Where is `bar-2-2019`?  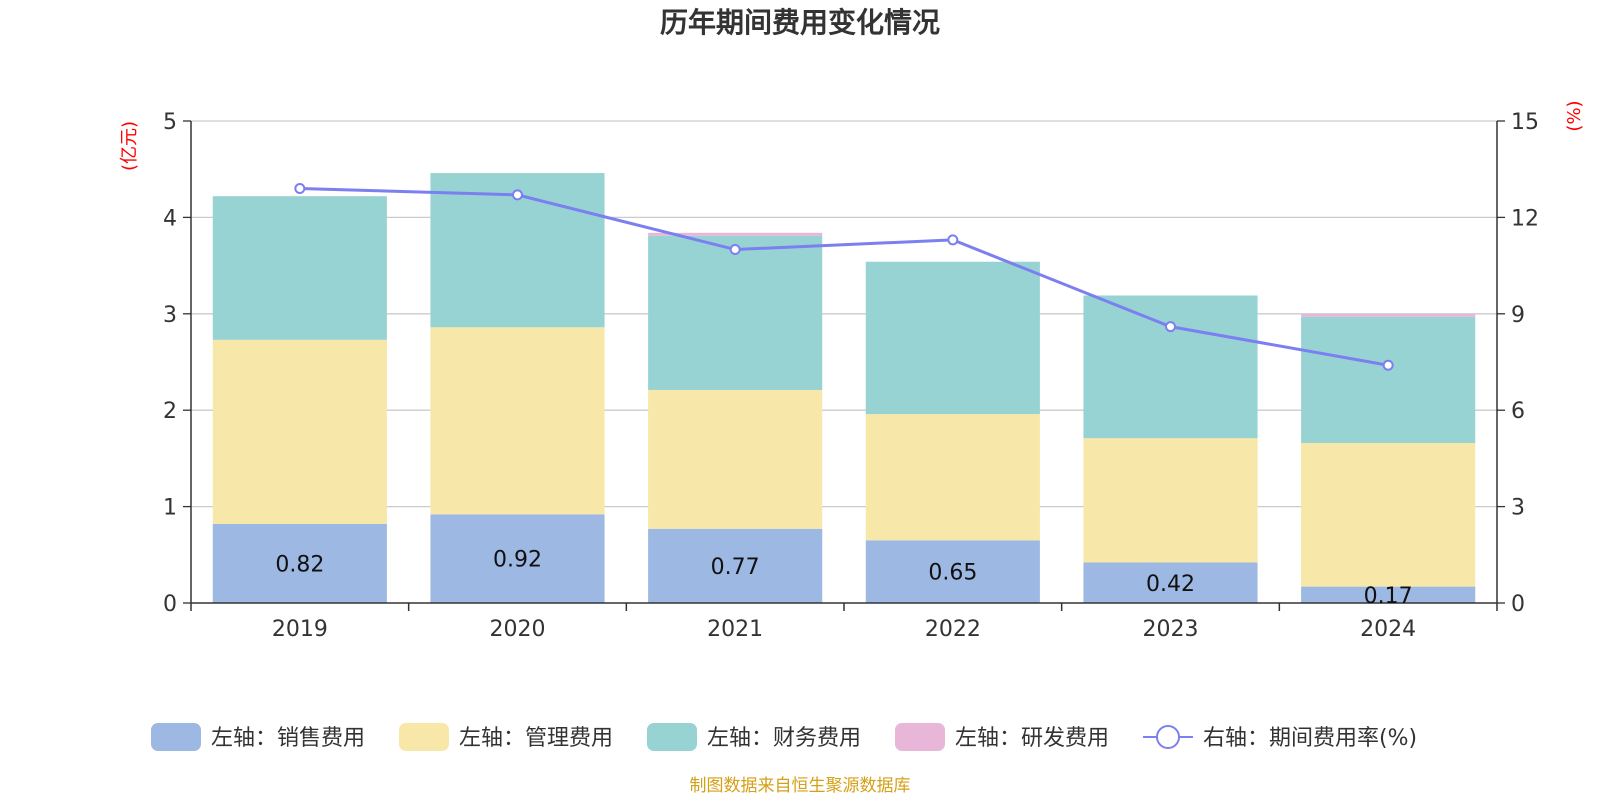
bar-2-2019 is located at coordinates (299, 431).